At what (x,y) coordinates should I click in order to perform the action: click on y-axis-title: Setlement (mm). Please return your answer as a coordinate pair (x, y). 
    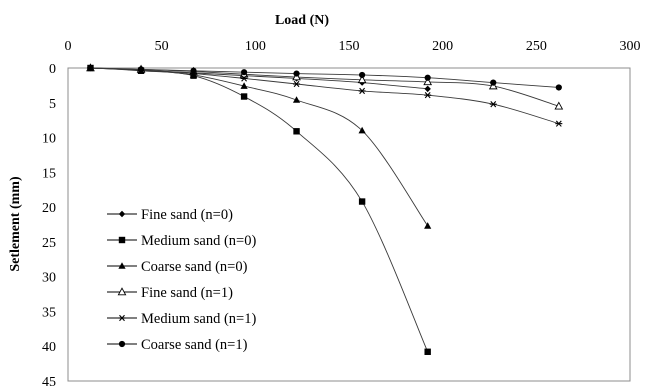
    Looking at the image, I should click on (15, 224).